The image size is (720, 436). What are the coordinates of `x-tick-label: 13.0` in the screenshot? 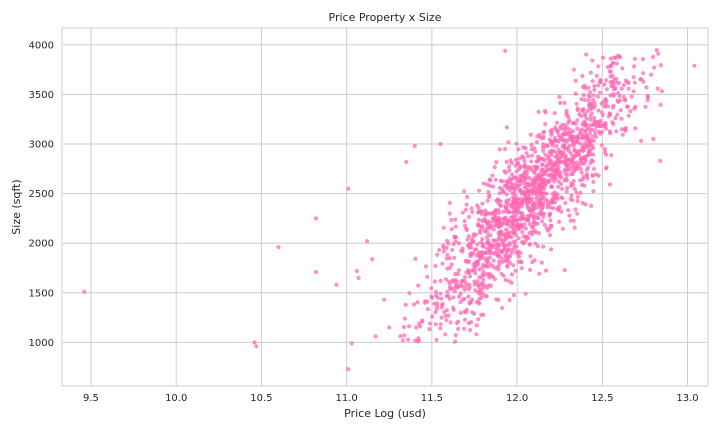 It's located at (687, 398).